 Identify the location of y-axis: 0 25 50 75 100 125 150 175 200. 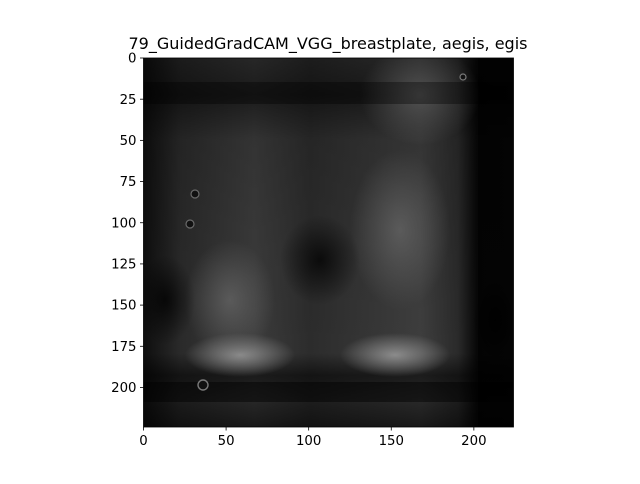
(127, 224).